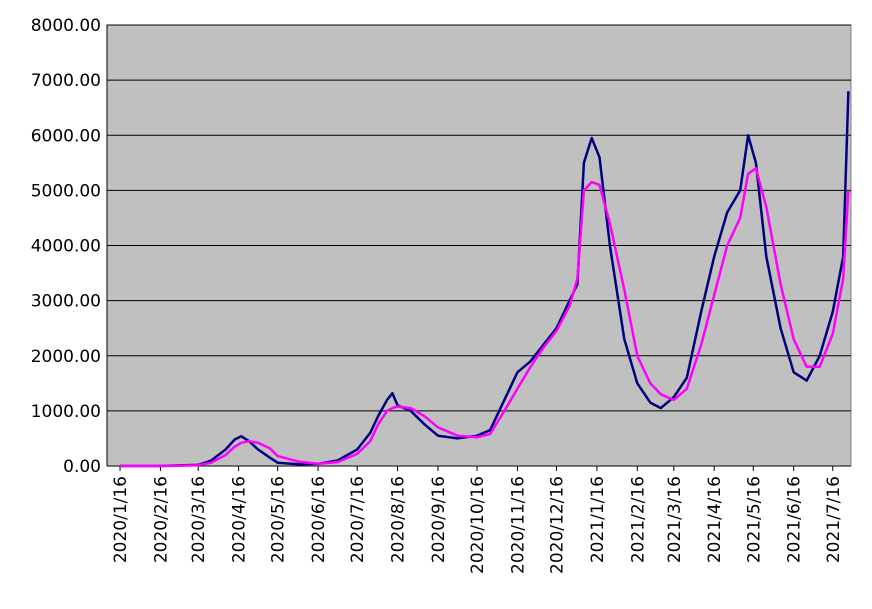 The height and width of the screenshot is (609, 872). Describe the element at coordinates (66, 191) in the screenshot. I see `y-tick-label: 5000.00` at that location.